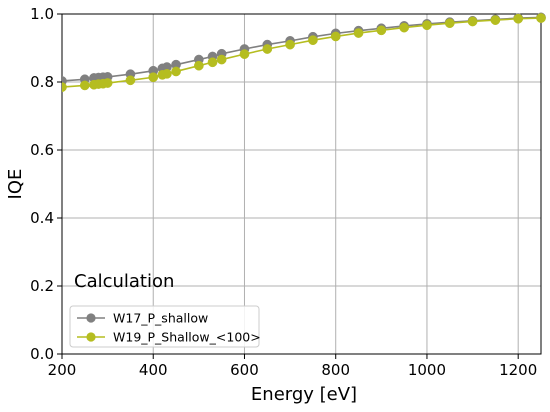 Image resolution: width=550 pixels, height=412 pixels. Describe the element at coordinates (335, 370) in the screenshot. I see `x-tick-label: 800` at that location.